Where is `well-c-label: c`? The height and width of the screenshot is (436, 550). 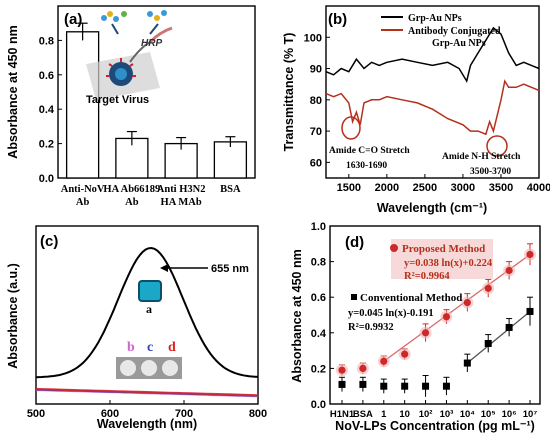
well-c-label: c is located at coordinates (150, 347).